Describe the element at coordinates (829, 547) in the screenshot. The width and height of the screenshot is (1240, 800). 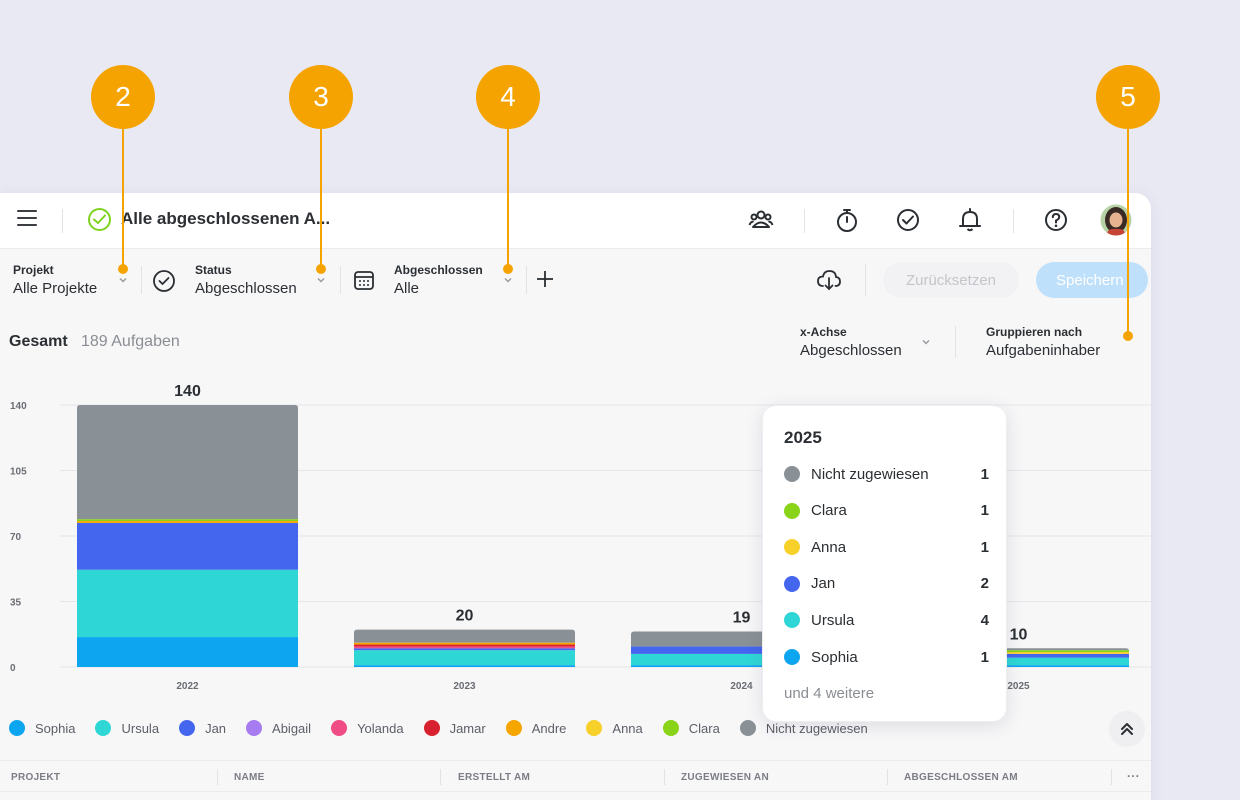
I see `tooltip-name: Anna` at that location.